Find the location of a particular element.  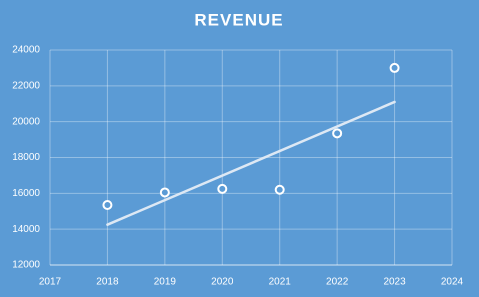

chart-title: REVENUE is located at coordinates (238, 19).